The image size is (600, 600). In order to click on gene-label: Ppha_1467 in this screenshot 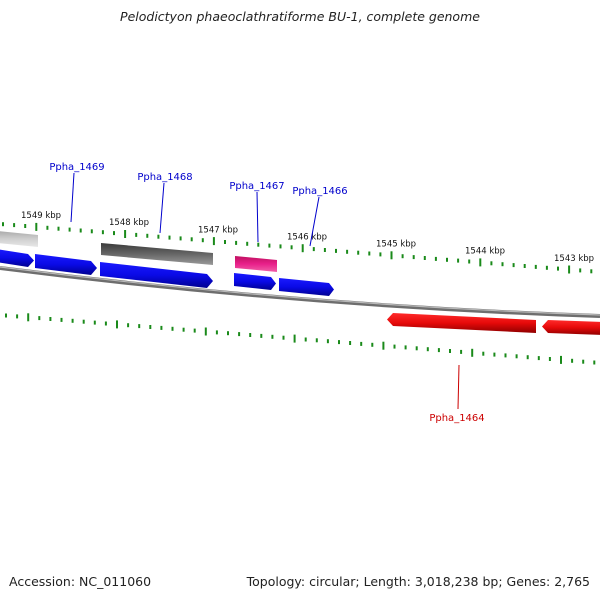, I will do `click(256, 186)`.